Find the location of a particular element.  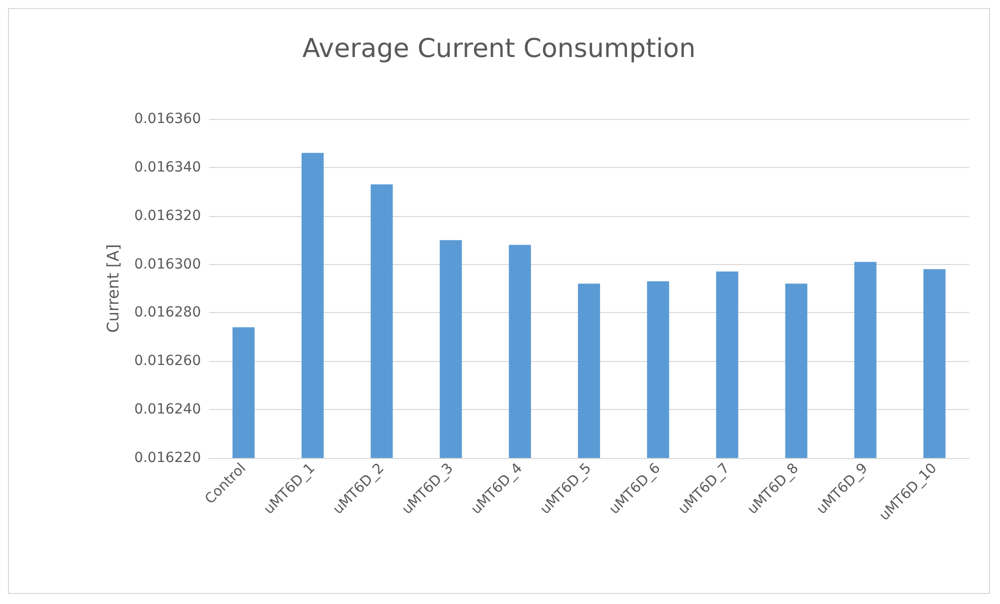

y-tick-label: 0.016340 is located at coordinates (167, 167).